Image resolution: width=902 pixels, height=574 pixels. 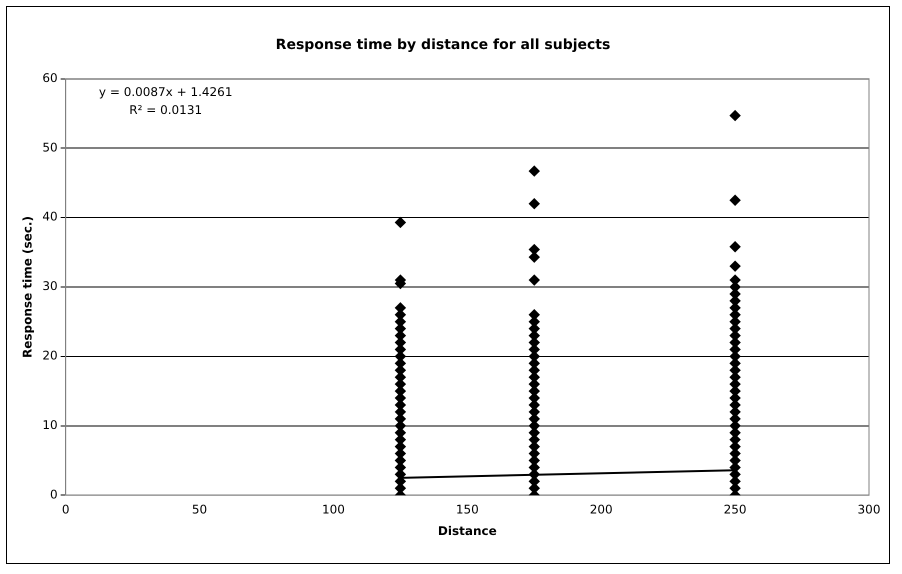 I want to click on annotation: R² = 0.0131, so click(x=165, y=109).